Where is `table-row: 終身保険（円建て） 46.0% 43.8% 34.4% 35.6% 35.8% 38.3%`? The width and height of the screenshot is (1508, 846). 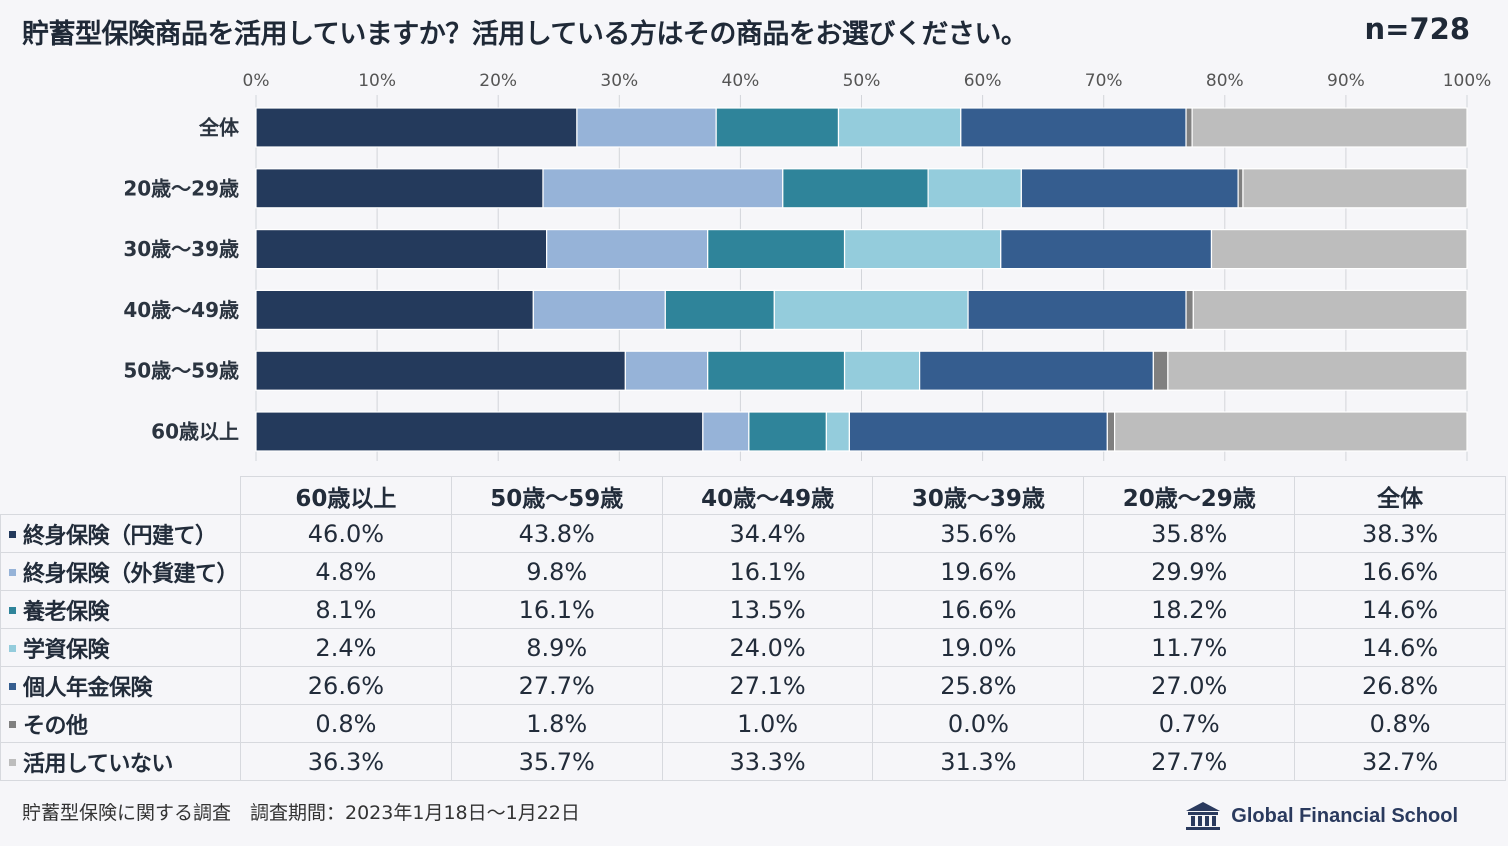 table-row: 終身保険（円建て） 46.0% 43.8% 34.4% 35.6% 35.8% 38.3% is located at coordinates (753, 533).